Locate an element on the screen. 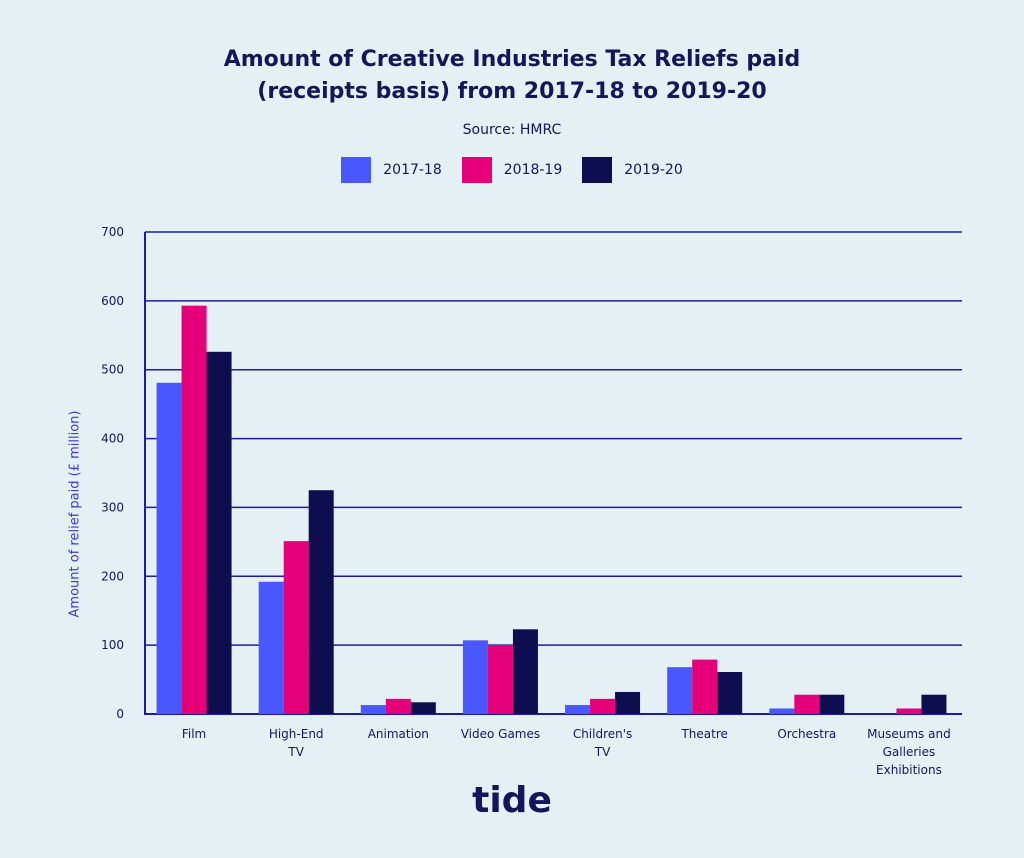 This screenshot has height=858, width=1024. y-tick-label-400: 400 is located at coordinates (112, 439).